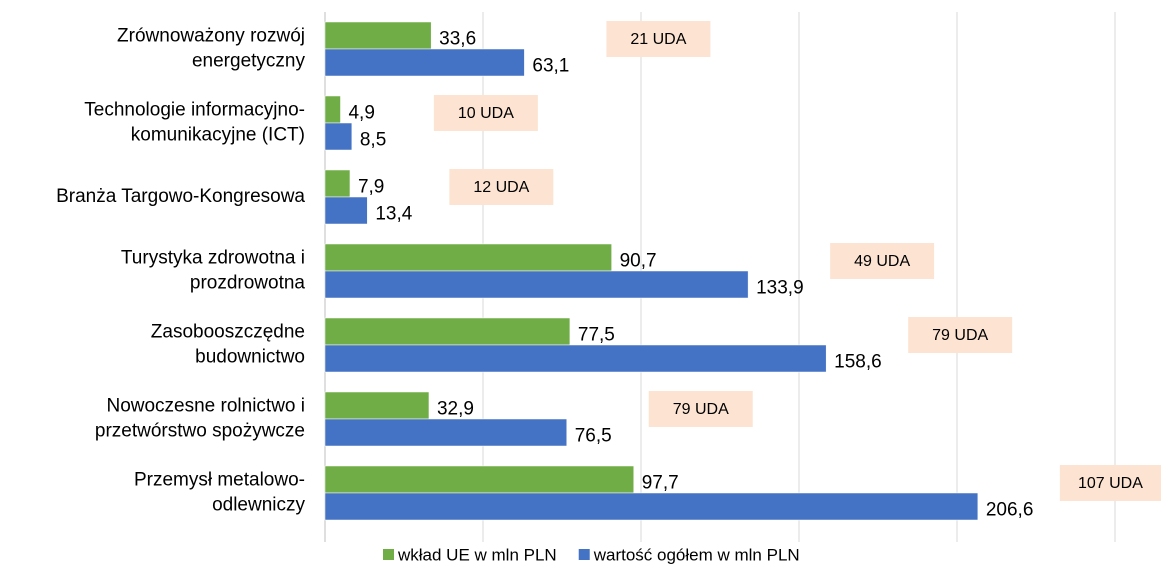 The height and width of the screenshot is (567, 1161). Describe the element at coordinates (200, 431) in the screenshot. I see `category-label: przetwórstwo spożywcze` at that location.